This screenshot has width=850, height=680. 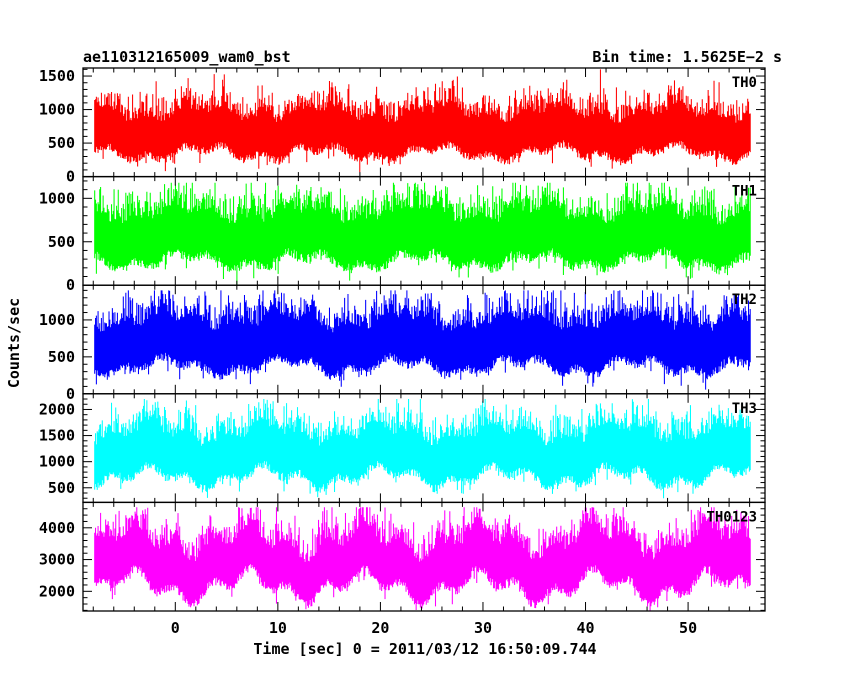 I want to click on x-tick-label: 40, so click(x=585, y=628).